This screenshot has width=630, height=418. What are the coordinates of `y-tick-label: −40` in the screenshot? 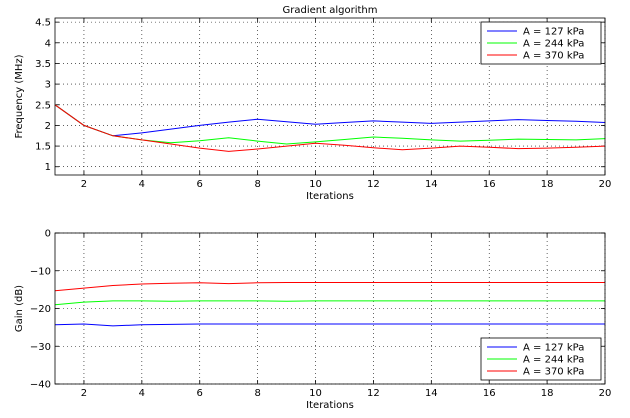 It's located at (40, 385).